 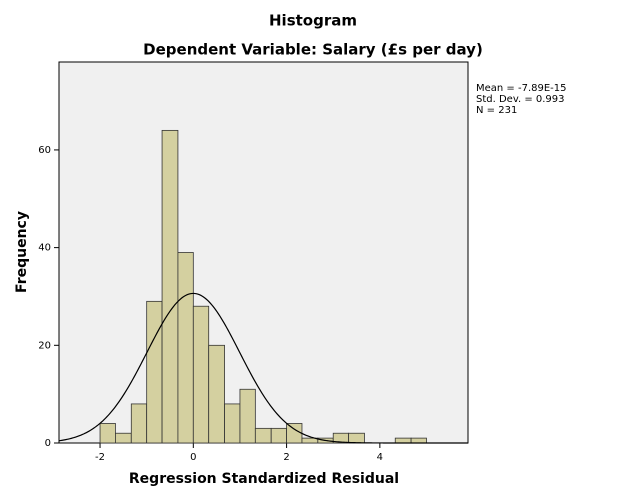 I want to click on stat-sd: Std. Dev. = 0.993, so click(x=520, y=99).